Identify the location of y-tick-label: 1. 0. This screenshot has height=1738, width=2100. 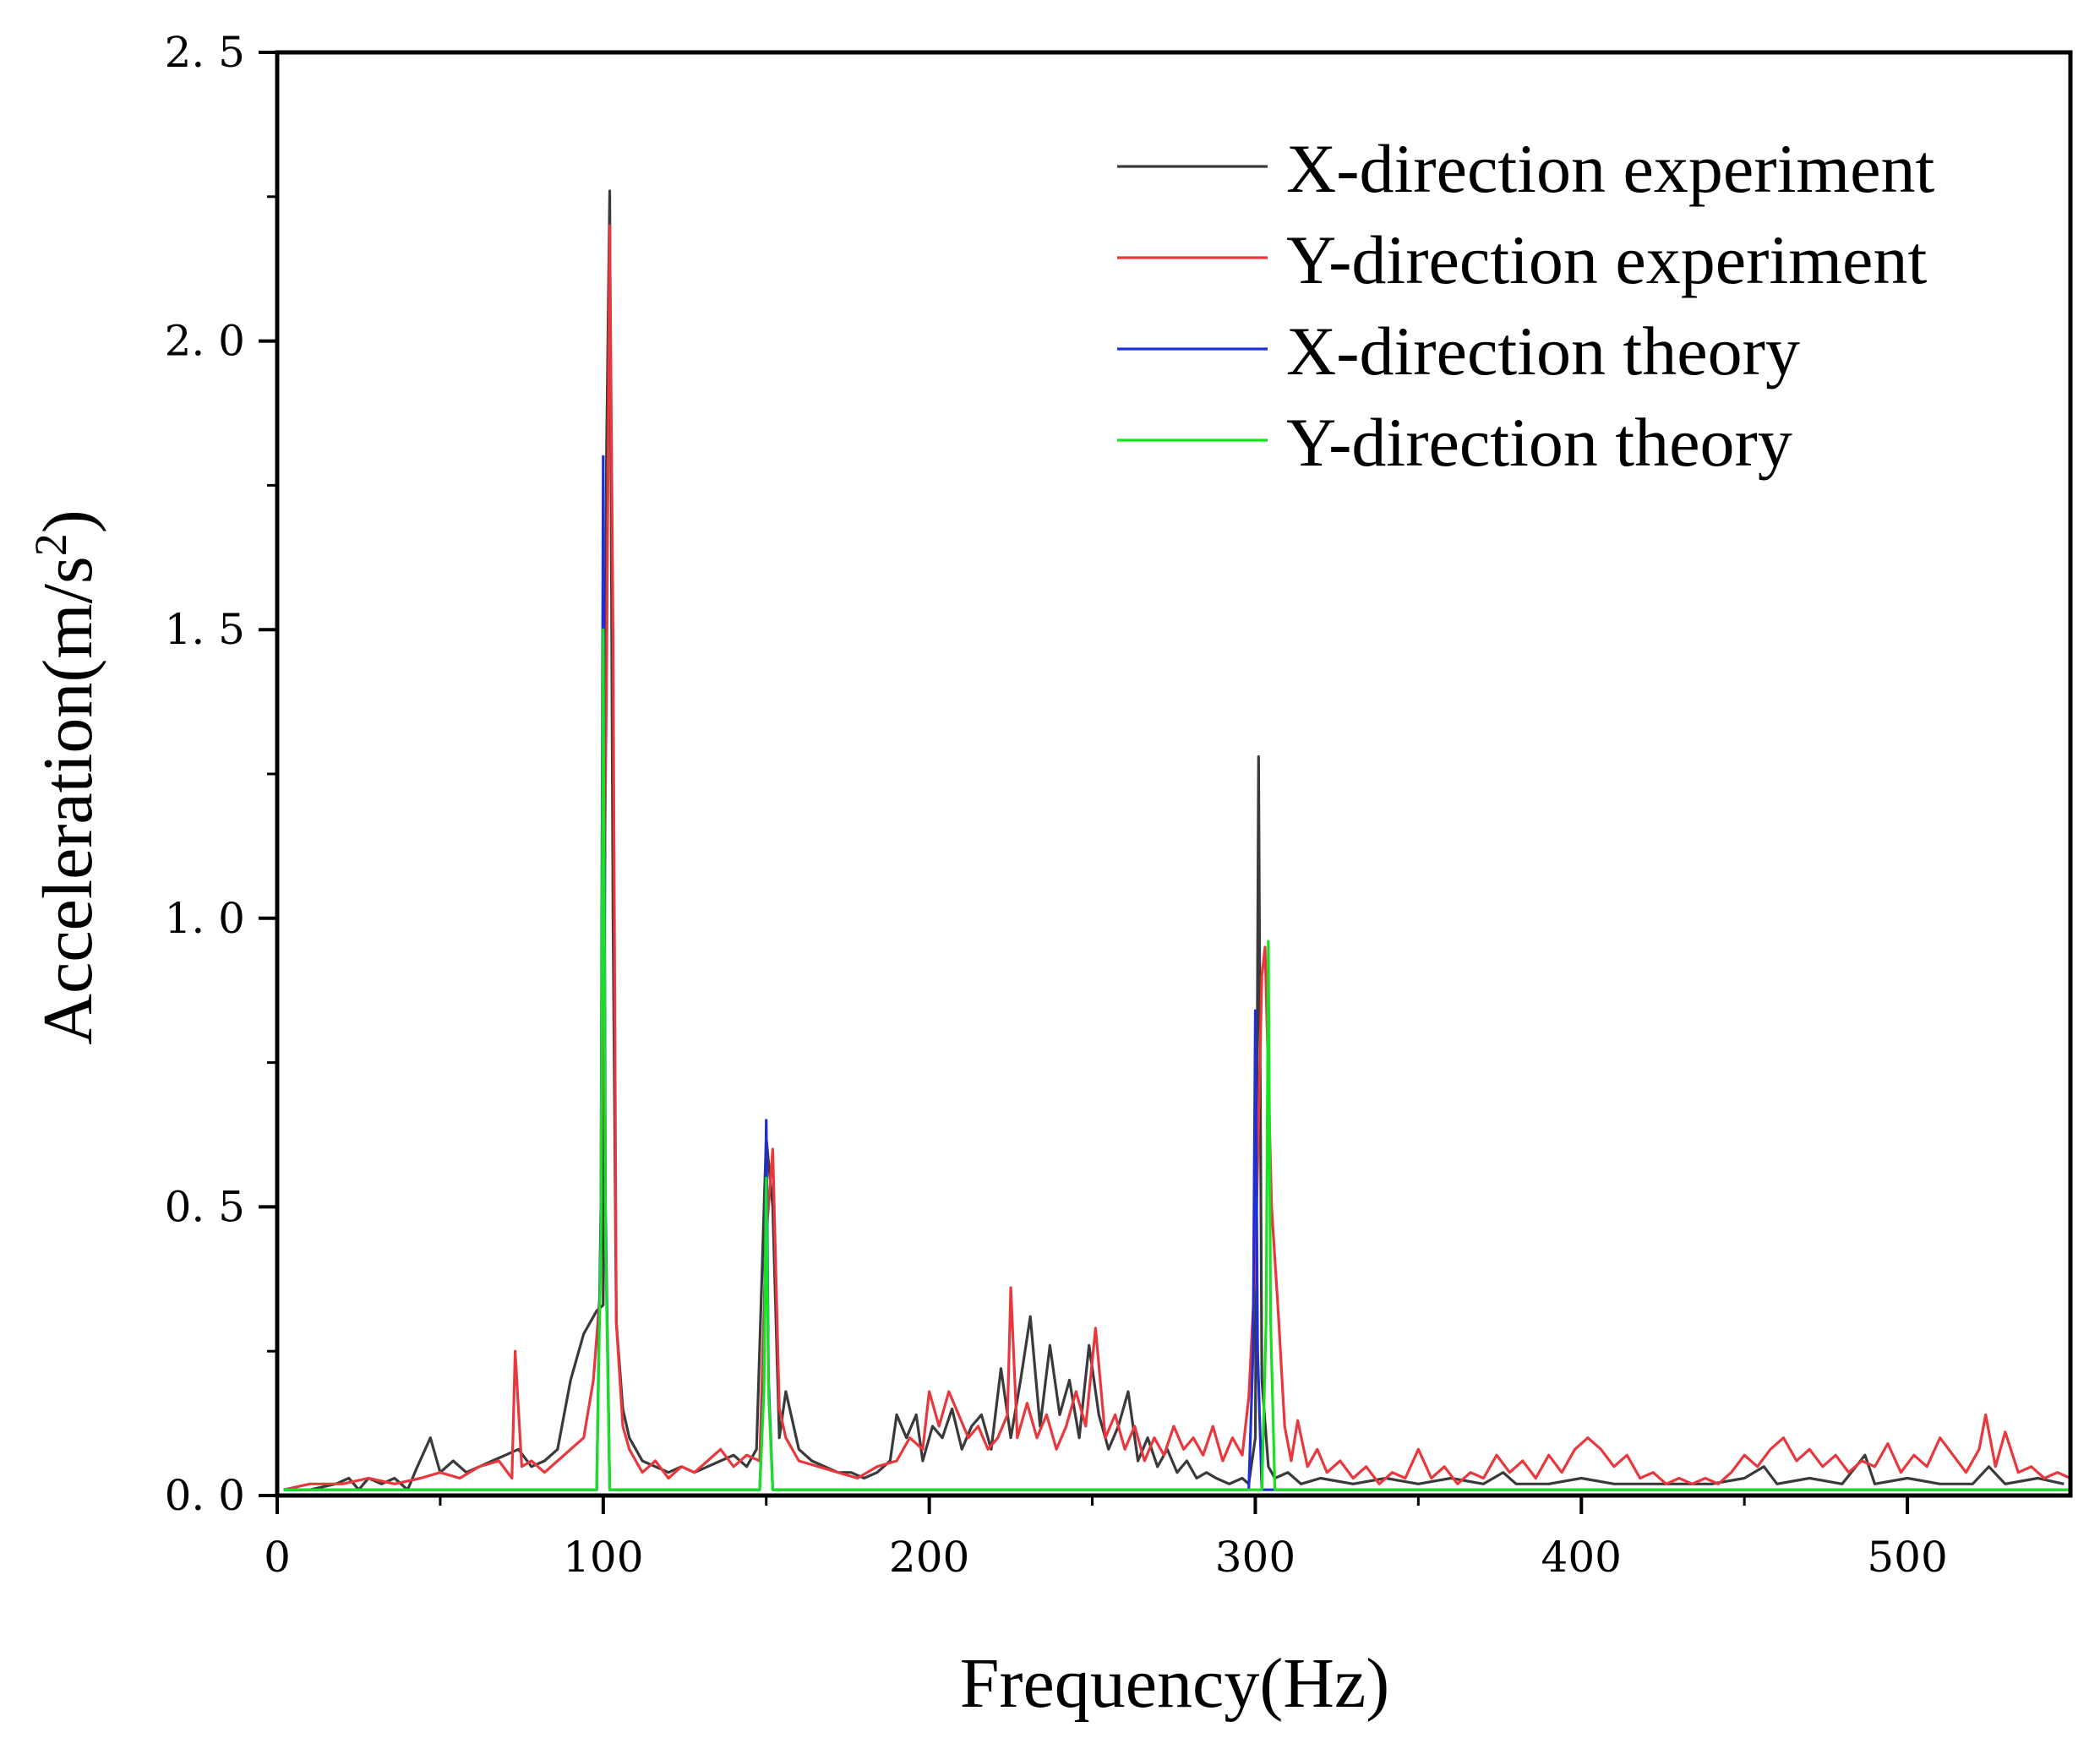
(205, 919).